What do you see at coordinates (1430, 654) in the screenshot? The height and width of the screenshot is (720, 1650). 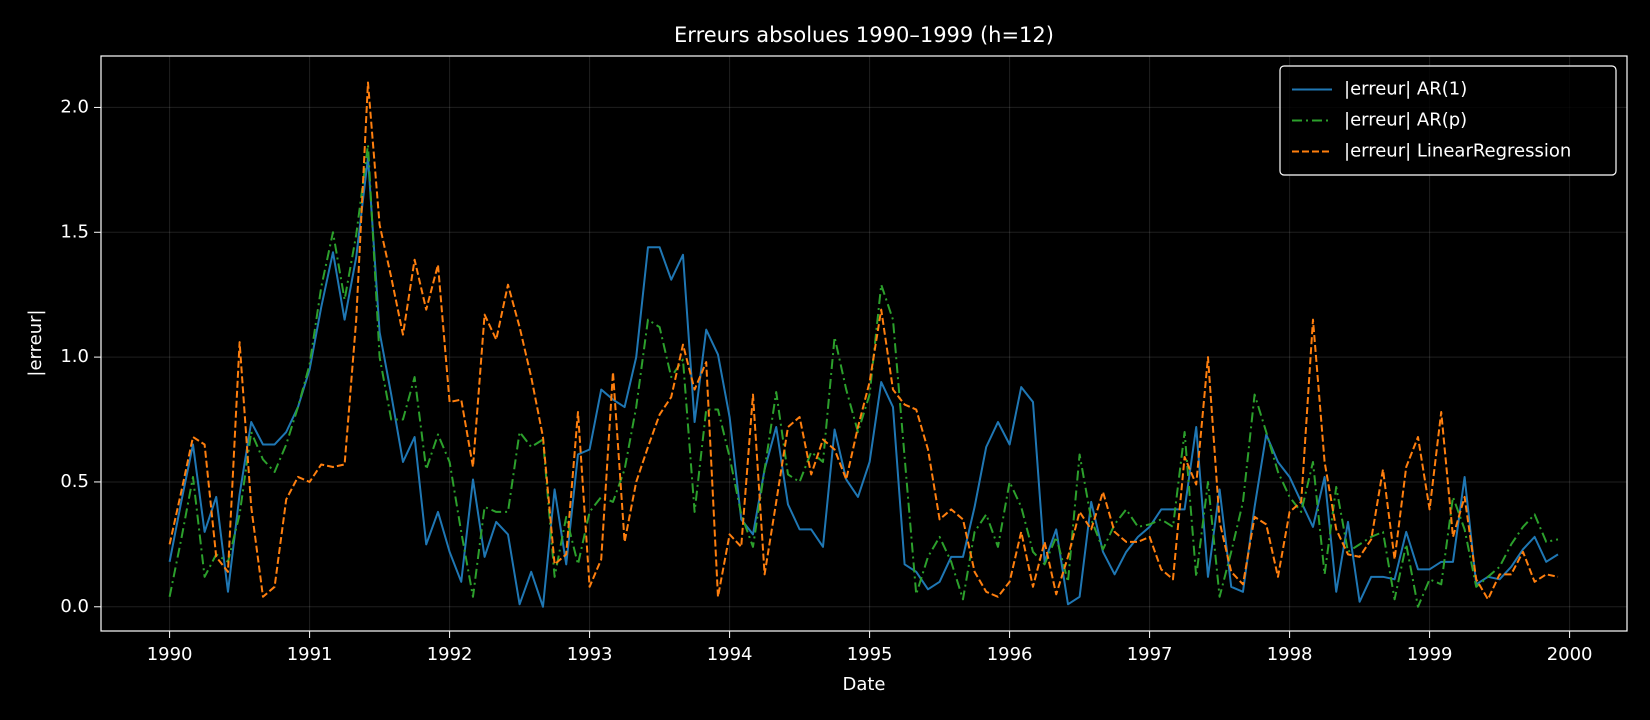 I see `x-tick-label: 1999` at bounding box center [1430, 654].